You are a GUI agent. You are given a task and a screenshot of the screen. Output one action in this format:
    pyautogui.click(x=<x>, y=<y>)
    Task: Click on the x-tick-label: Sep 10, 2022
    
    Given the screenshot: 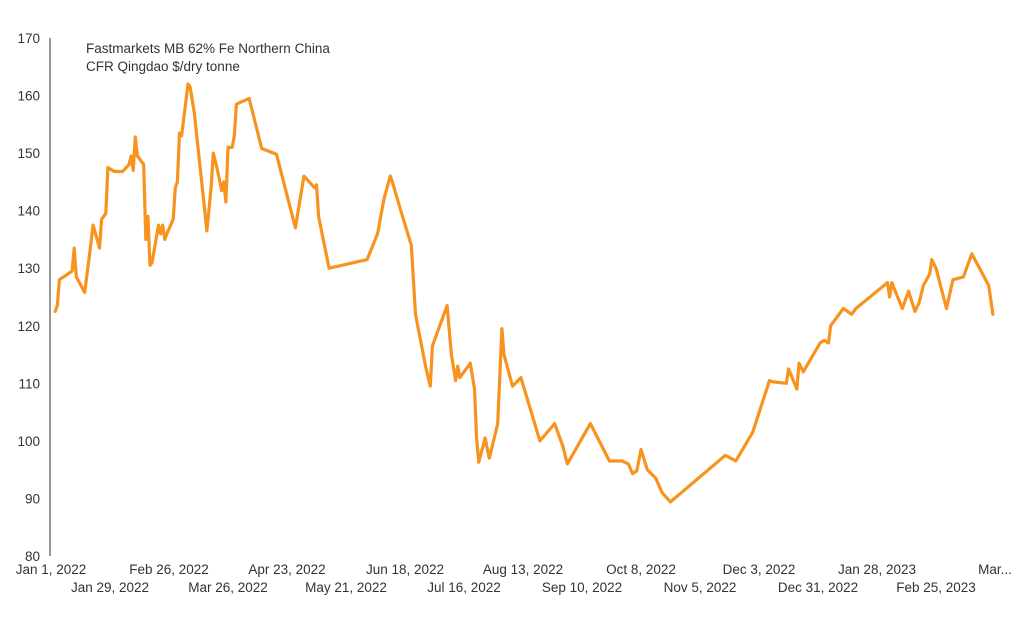 What is the action you would take?
    pyautogui.click(x=582, y=587)
    